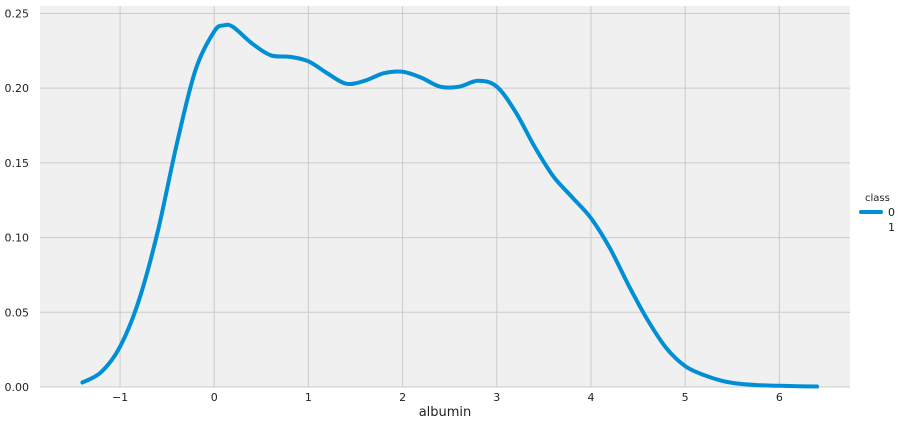  I want to click on x-tick-label: 5, so click(685, 397).